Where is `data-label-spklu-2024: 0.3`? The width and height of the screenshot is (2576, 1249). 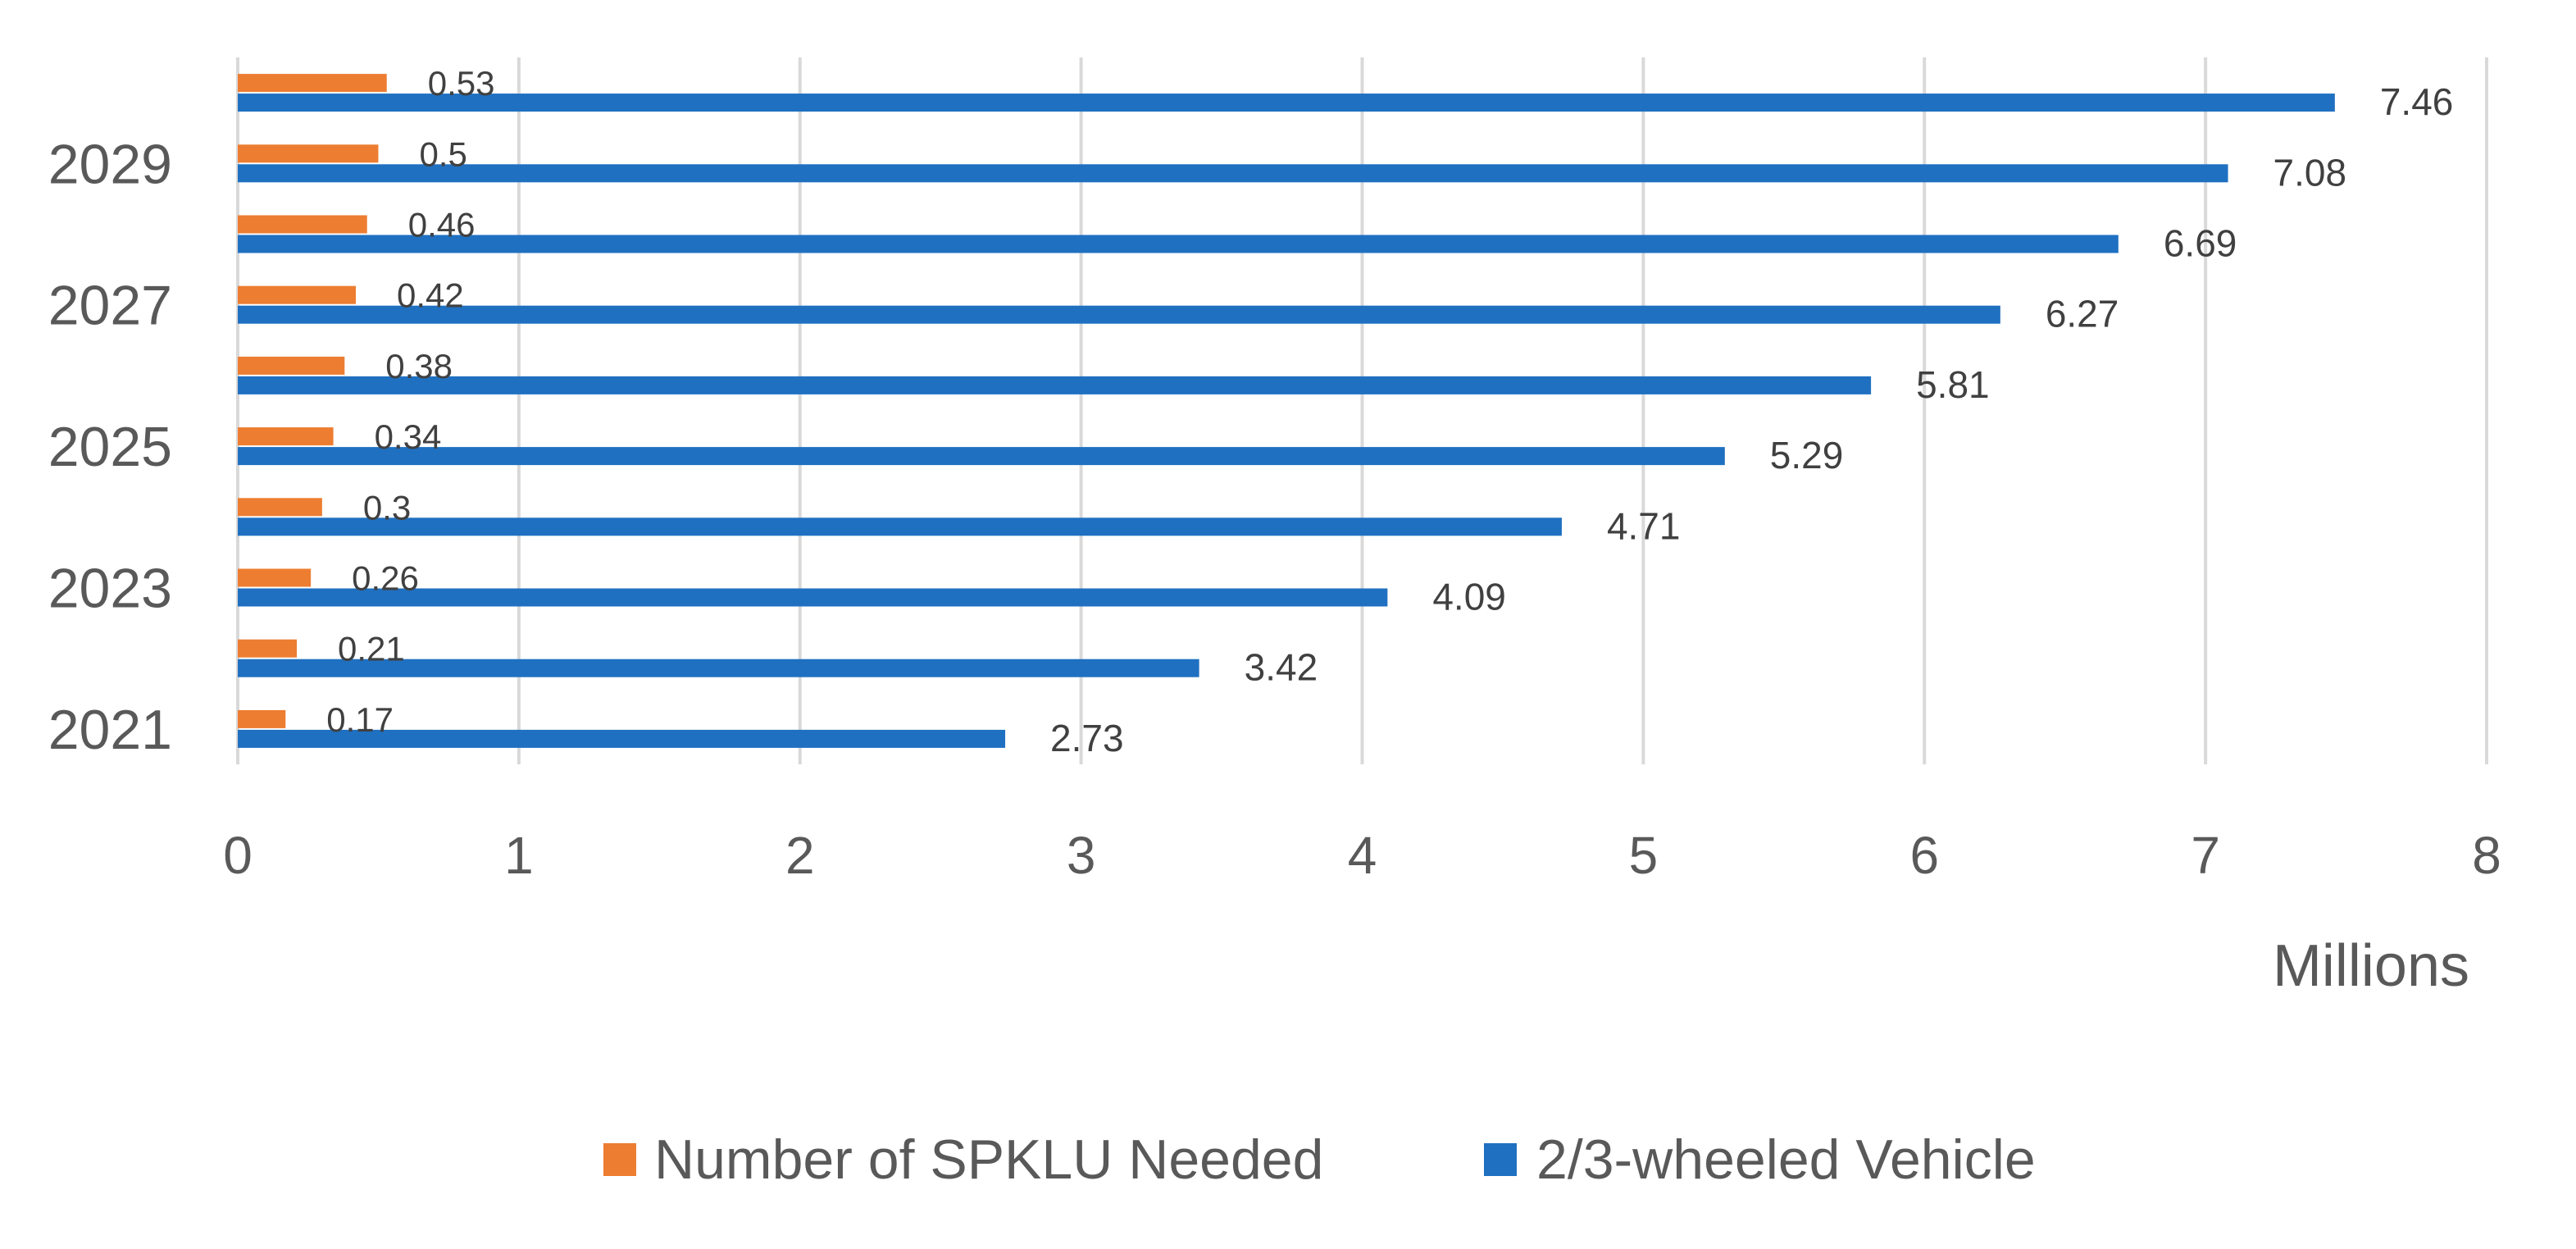 data-label-spklu-2024: 0.3 is located at coordinates (387, 507).